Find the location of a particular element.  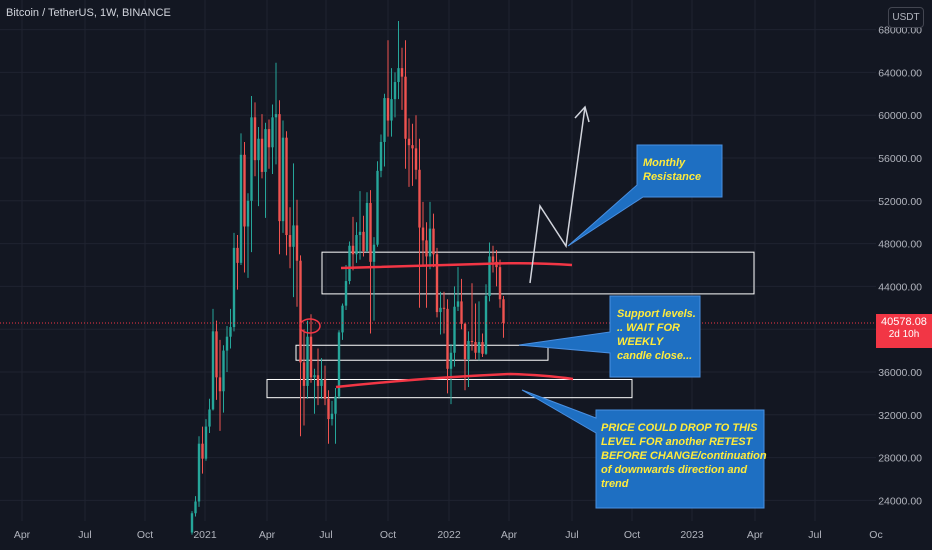

callout-drop is located at coordinates (643, 449).